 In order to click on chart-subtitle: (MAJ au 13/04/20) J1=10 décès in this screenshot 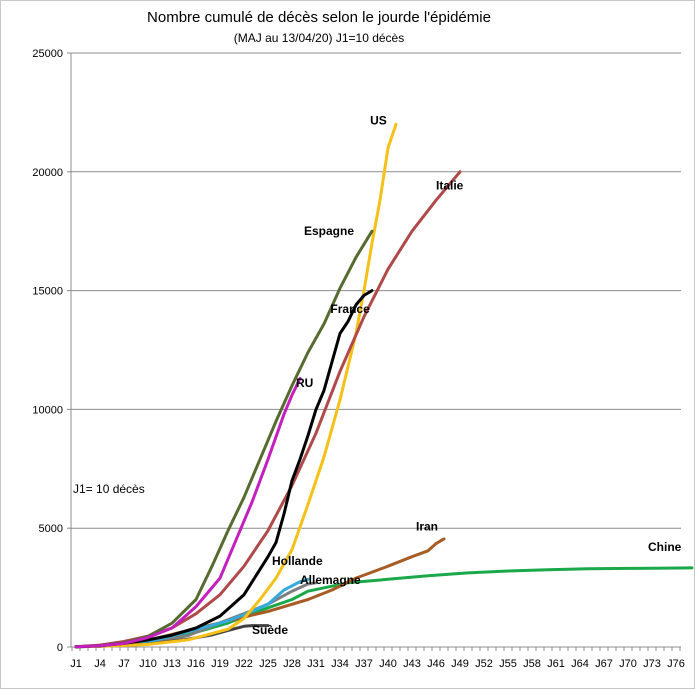, I will do `click(319, 38)`.